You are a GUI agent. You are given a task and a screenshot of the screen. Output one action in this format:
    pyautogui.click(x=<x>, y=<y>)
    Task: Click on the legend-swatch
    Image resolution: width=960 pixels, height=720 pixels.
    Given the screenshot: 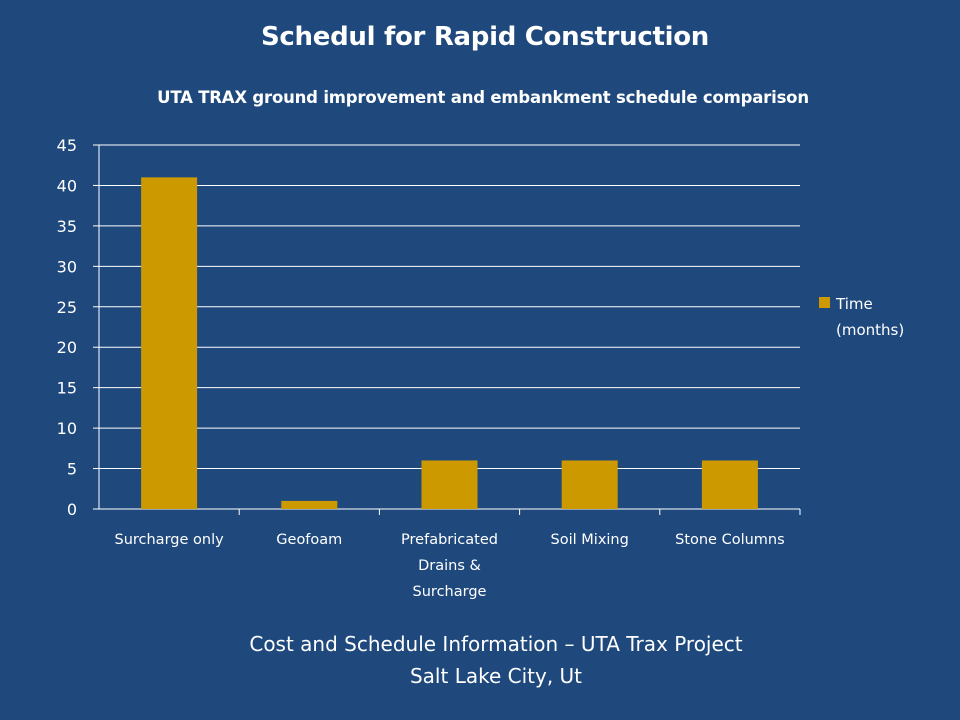 What is the action you would take?
    pyautogui.click(x=824, y=302)
    